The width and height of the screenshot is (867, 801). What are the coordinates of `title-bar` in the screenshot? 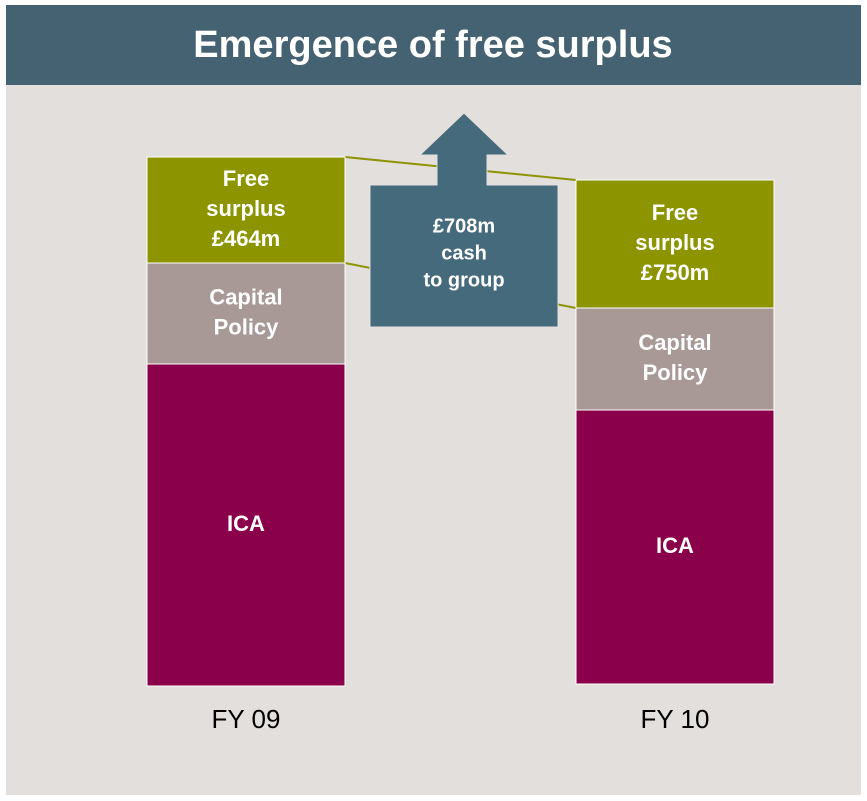 It's located at (433, 45).